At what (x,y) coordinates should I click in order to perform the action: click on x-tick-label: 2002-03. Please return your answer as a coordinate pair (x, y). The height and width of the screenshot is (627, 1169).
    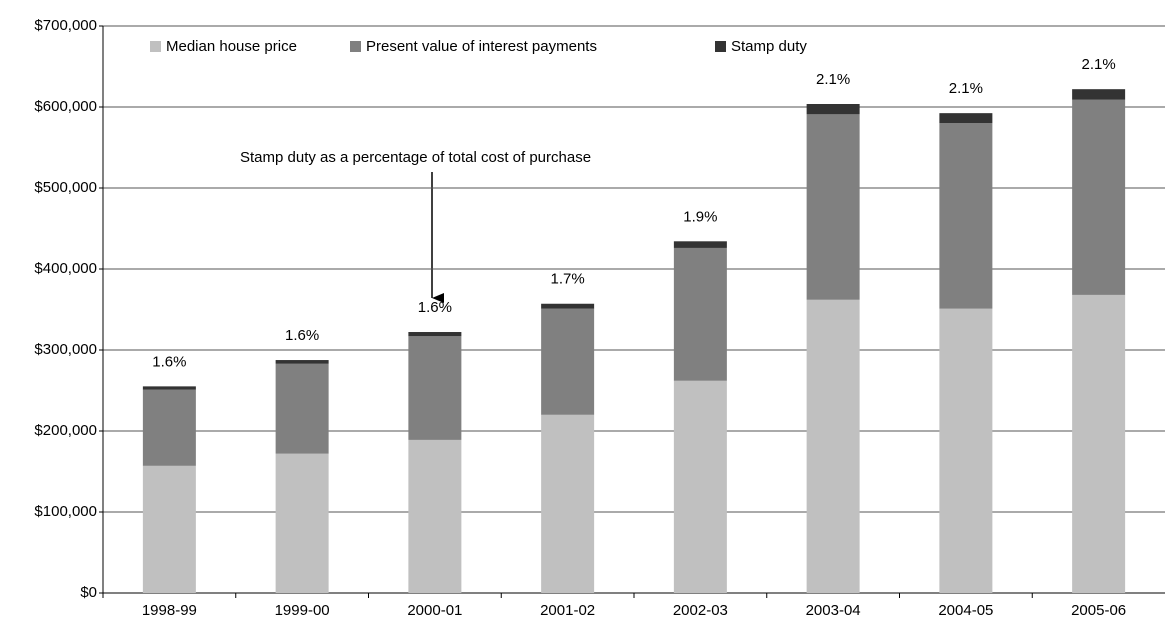
    Looking at the image, I should click on (700, 610).